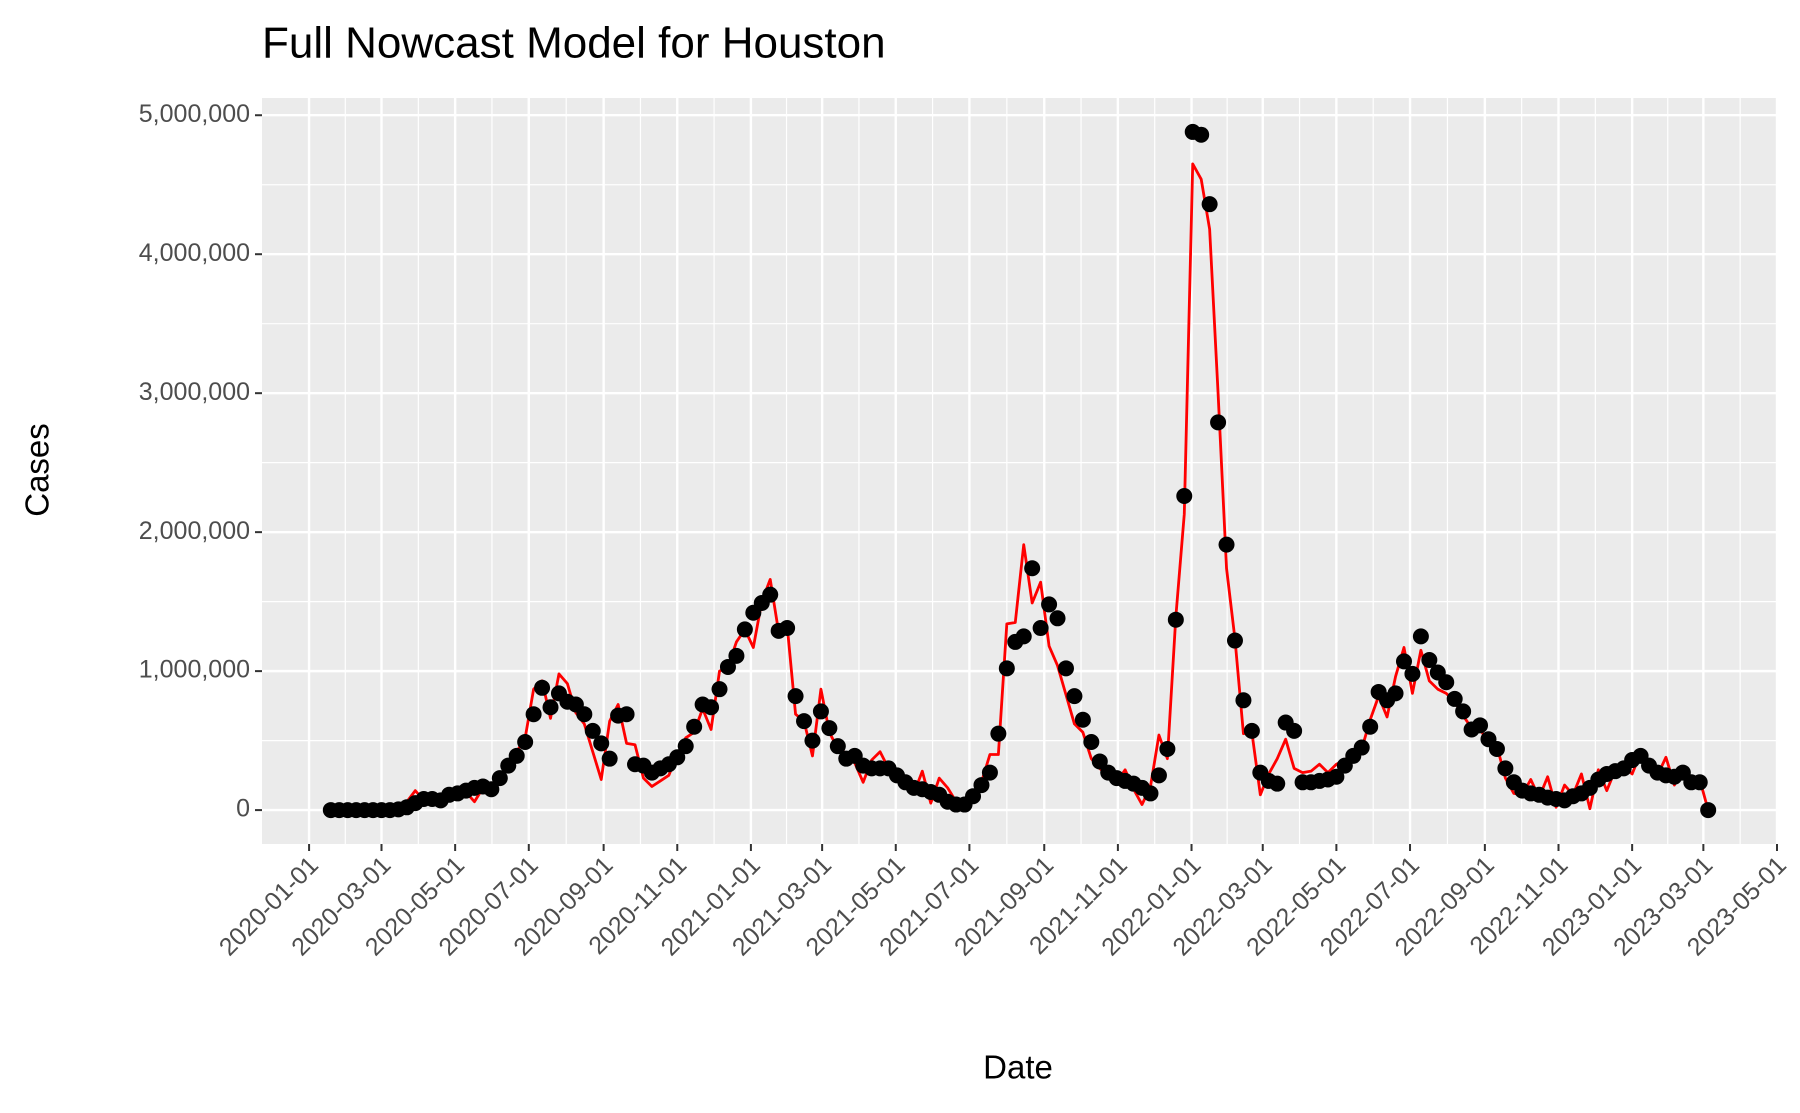 This screenshot has width=1800, height=1113. I want to click on y-tick-label: 5,000,000, so click(194, 114).